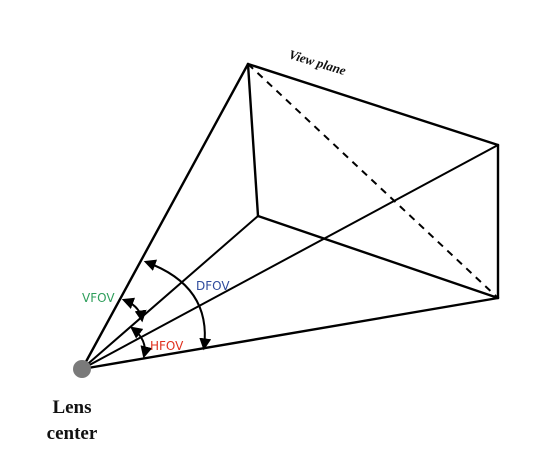 This screenshot has width=560, height=456. I want to click on view-plane-bottom-edge, so click(378, 257).